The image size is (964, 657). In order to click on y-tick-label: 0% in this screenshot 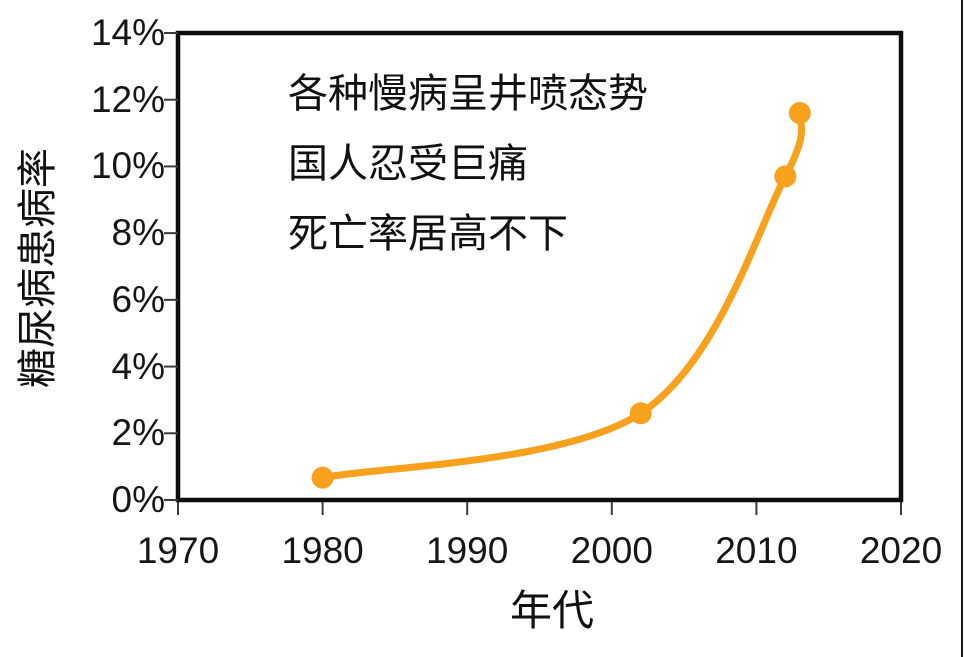, I will do `click(138, 499)`.